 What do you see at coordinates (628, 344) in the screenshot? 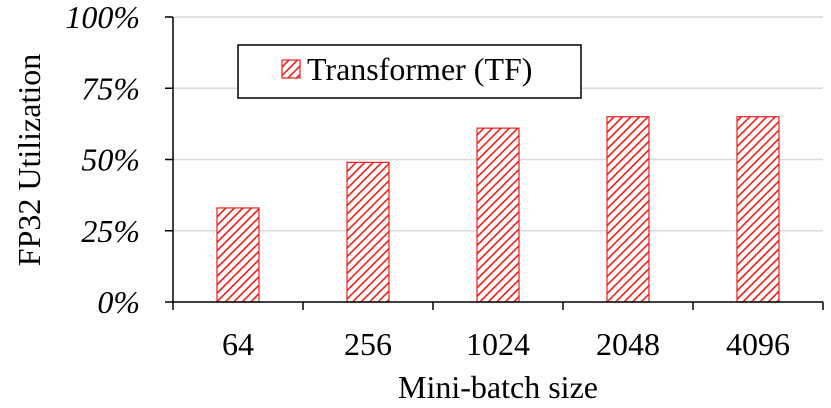
I see `x-tick-label: 2048` at bounding box center [628, 344].